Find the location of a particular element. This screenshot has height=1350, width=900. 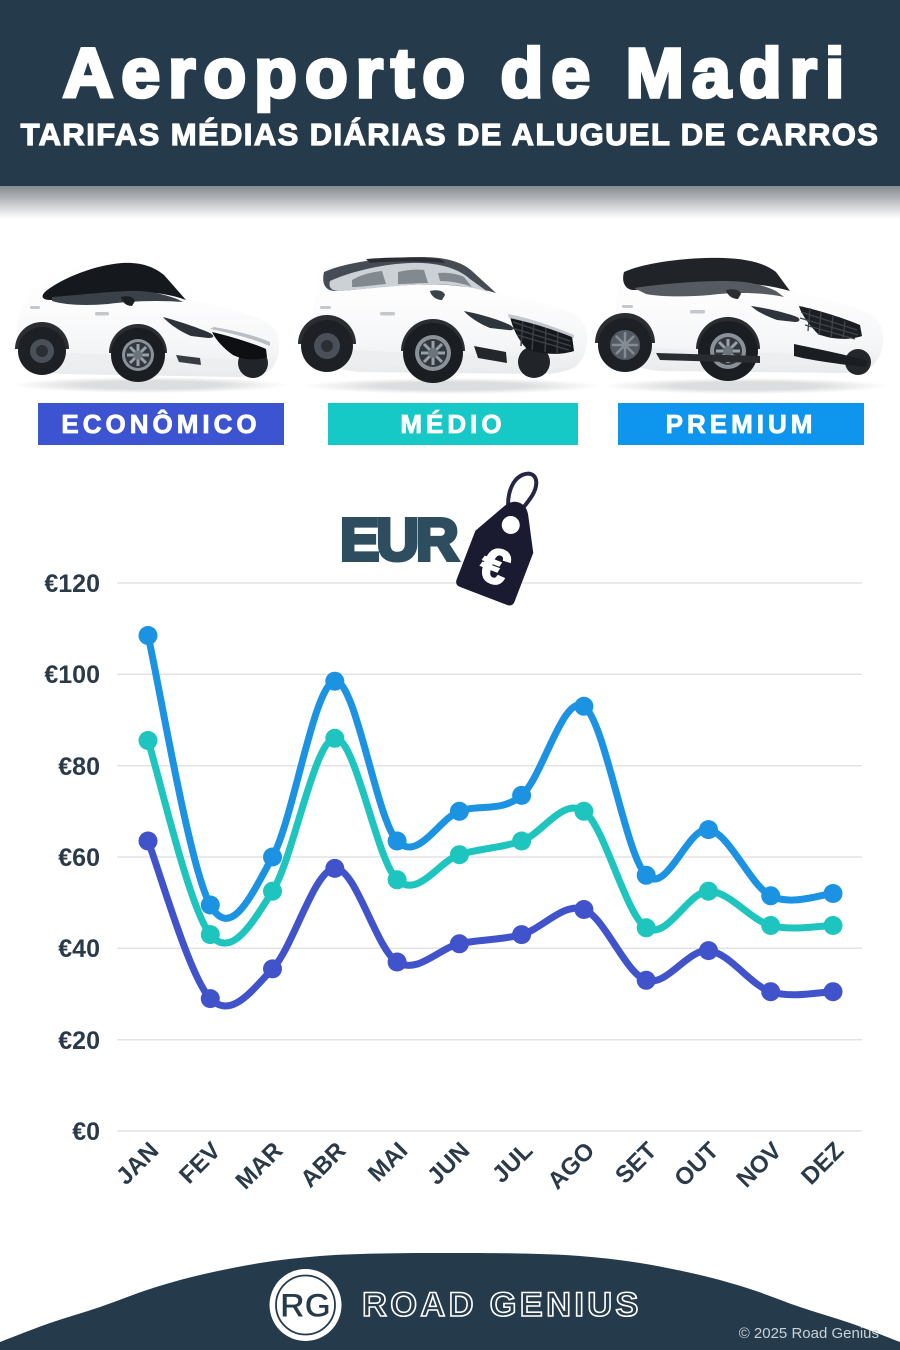

svg-text: €0 is located at coordinates (86, 1132).